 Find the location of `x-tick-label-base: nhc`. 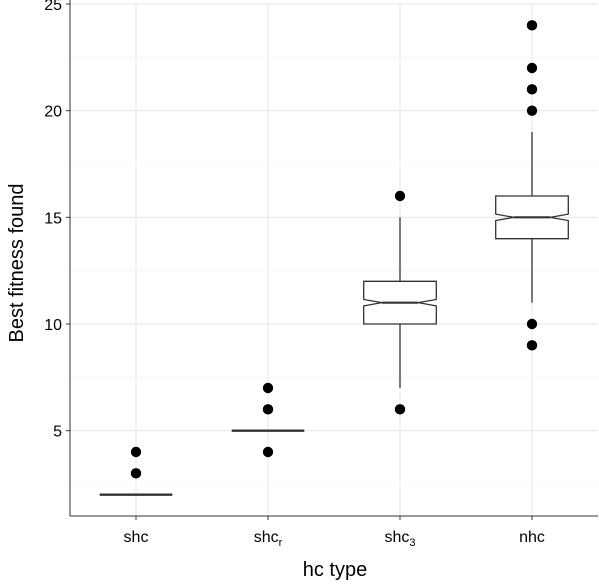

x-tick-label-base: nhc is located at coordinates (532, 537).